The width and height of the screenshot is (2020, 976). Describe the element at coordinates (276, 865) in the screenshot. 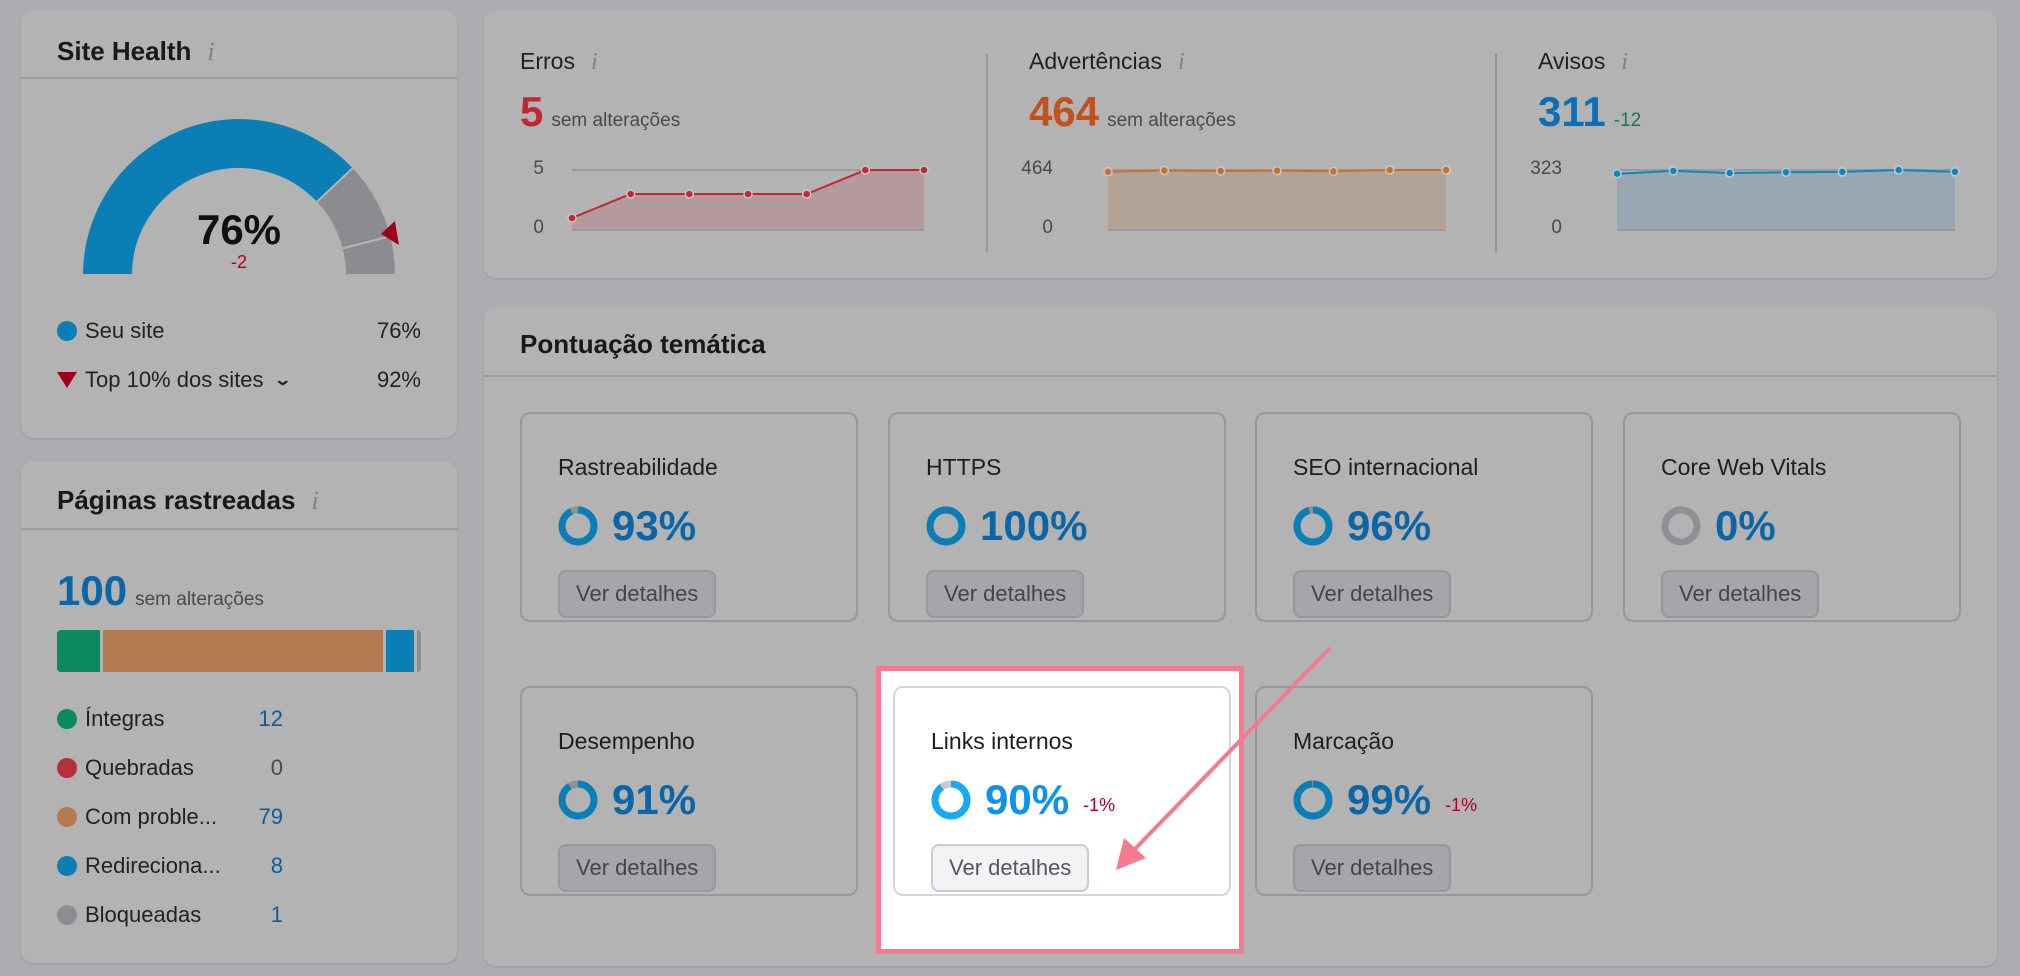

I see `legend-value: 8` at that location.